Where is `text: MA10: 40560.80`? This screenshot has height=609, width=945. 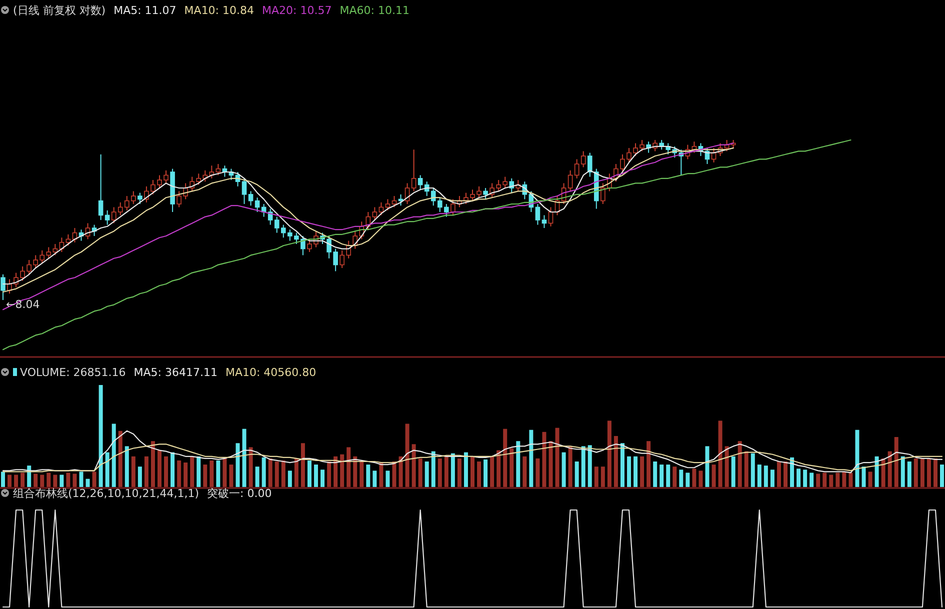
text: MA10: 40560.80 is located at coordinates (270, 372).